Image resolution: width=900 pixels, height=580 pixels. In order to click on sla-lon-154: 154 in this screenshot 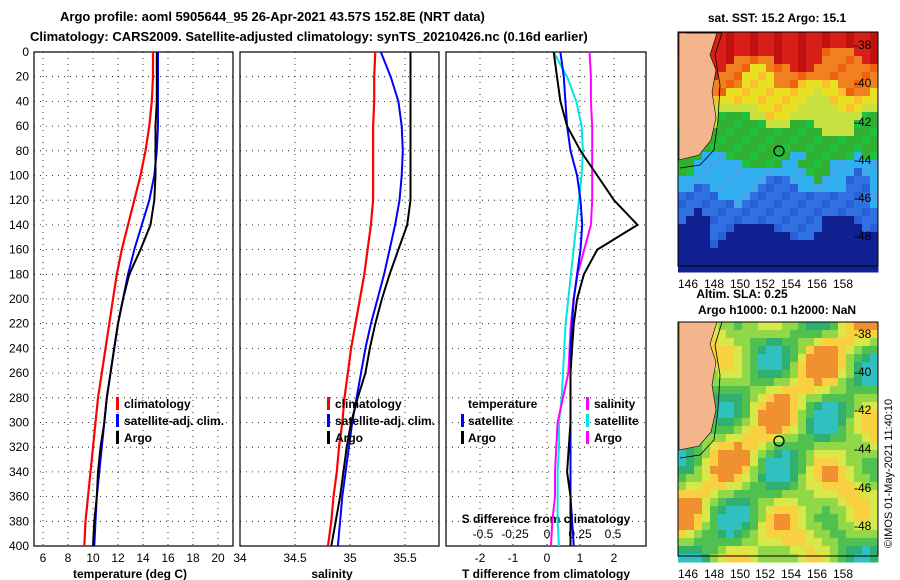, I will do `click(791, 573)`.